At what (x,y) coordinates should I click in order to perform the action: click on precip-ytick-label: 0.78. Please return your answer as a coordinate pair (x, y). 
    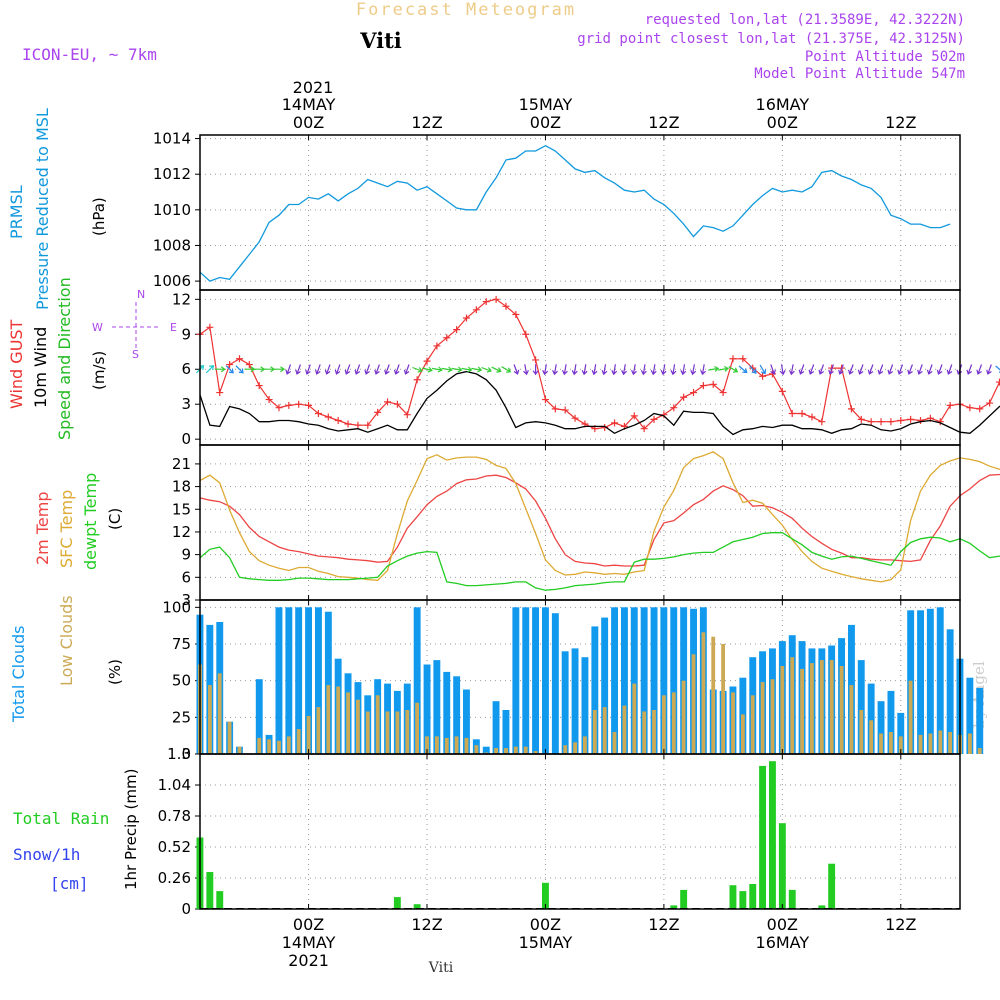
    Looking at the image, I should click on (174, 816).